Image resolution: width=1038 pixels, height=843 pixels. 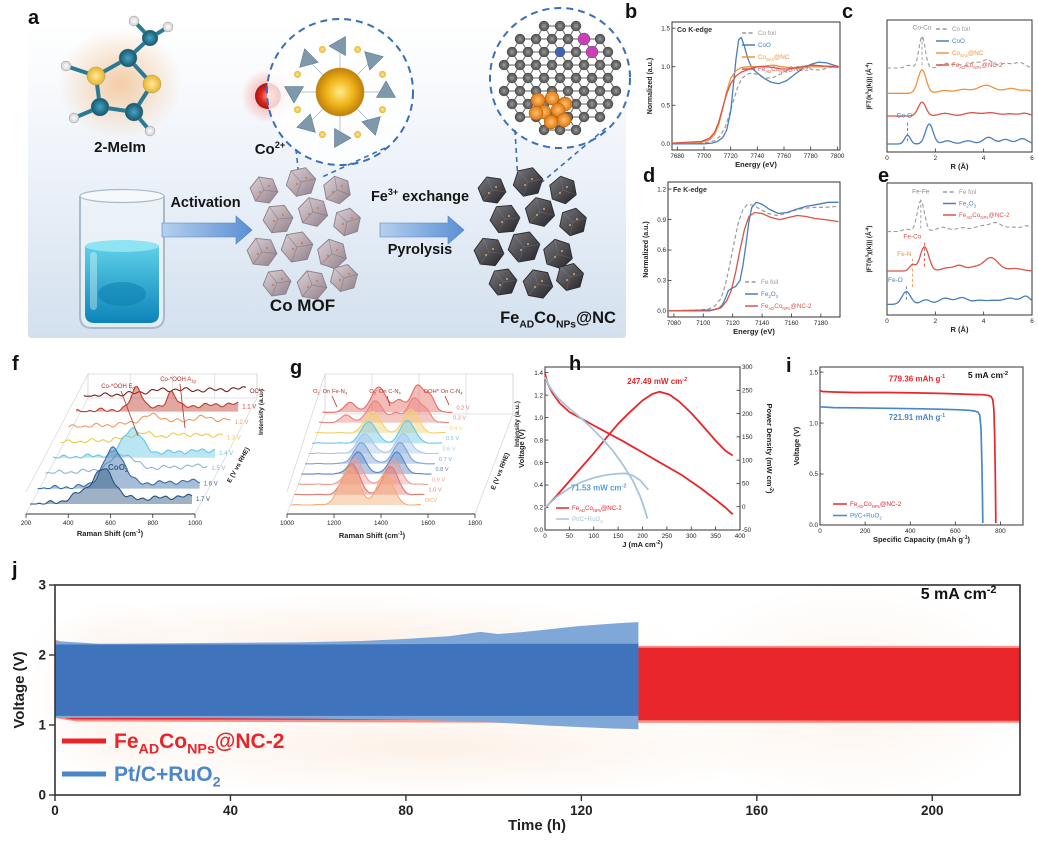 What do you see at coordinates (261, 412) in the screenshot?
I see `intensity-axis-label: Intensity (a.u.)` at bounding box center [261, 412].